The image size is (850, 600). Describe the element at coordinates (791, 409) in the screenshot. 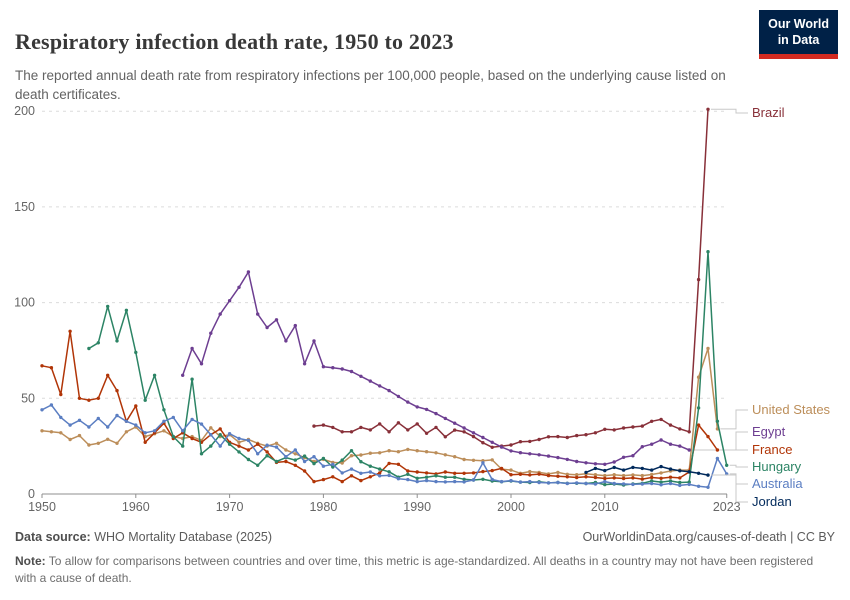

I see `series-label-united-states: United States` at that location.